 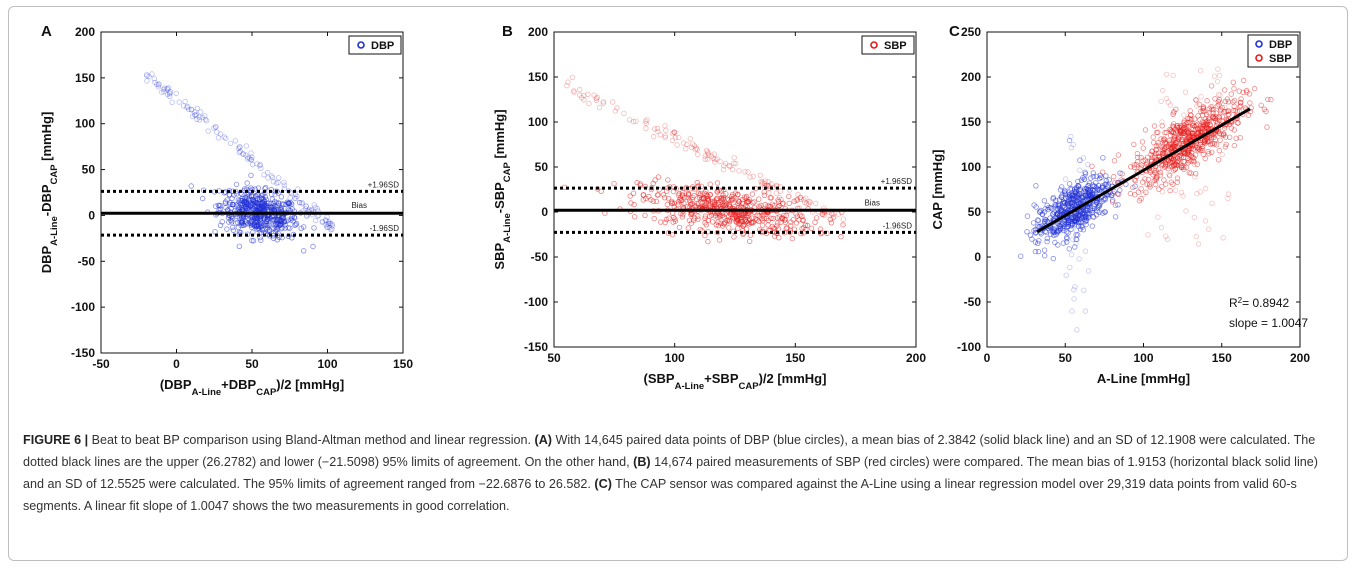 What do you see at coordinates (540, 257) in the screenshot?
I see `y-tick-label: -50` at bounding box center [540, 257].